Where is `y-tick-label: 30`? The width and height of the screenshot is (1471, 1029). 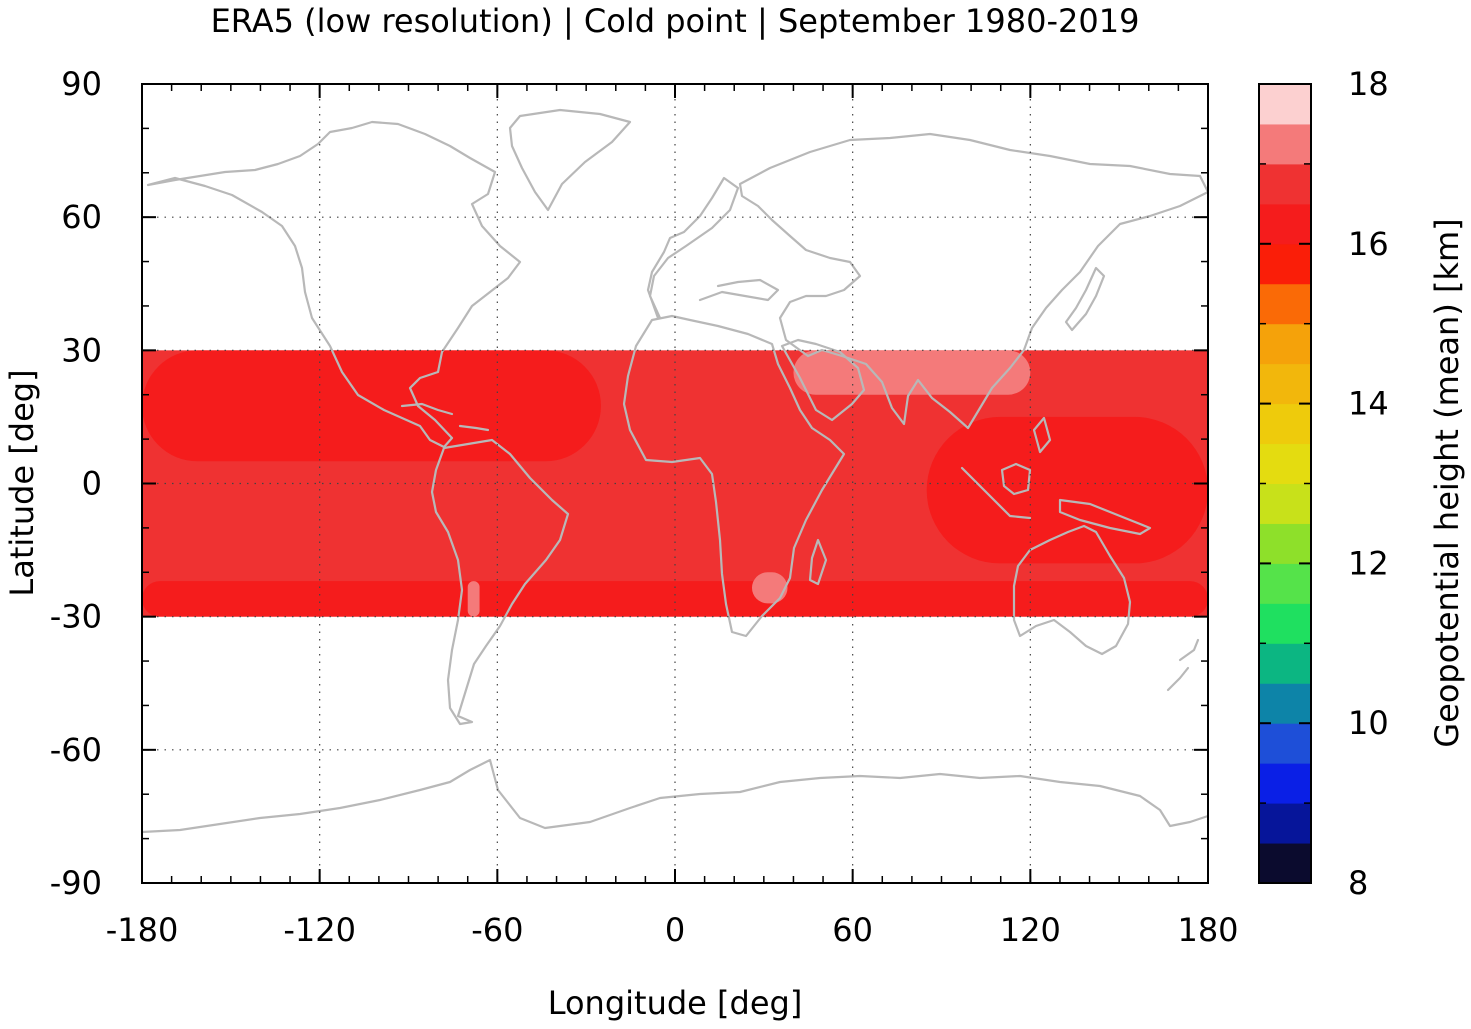 y-tick-label: 30 is located at coordinates (81, 350).